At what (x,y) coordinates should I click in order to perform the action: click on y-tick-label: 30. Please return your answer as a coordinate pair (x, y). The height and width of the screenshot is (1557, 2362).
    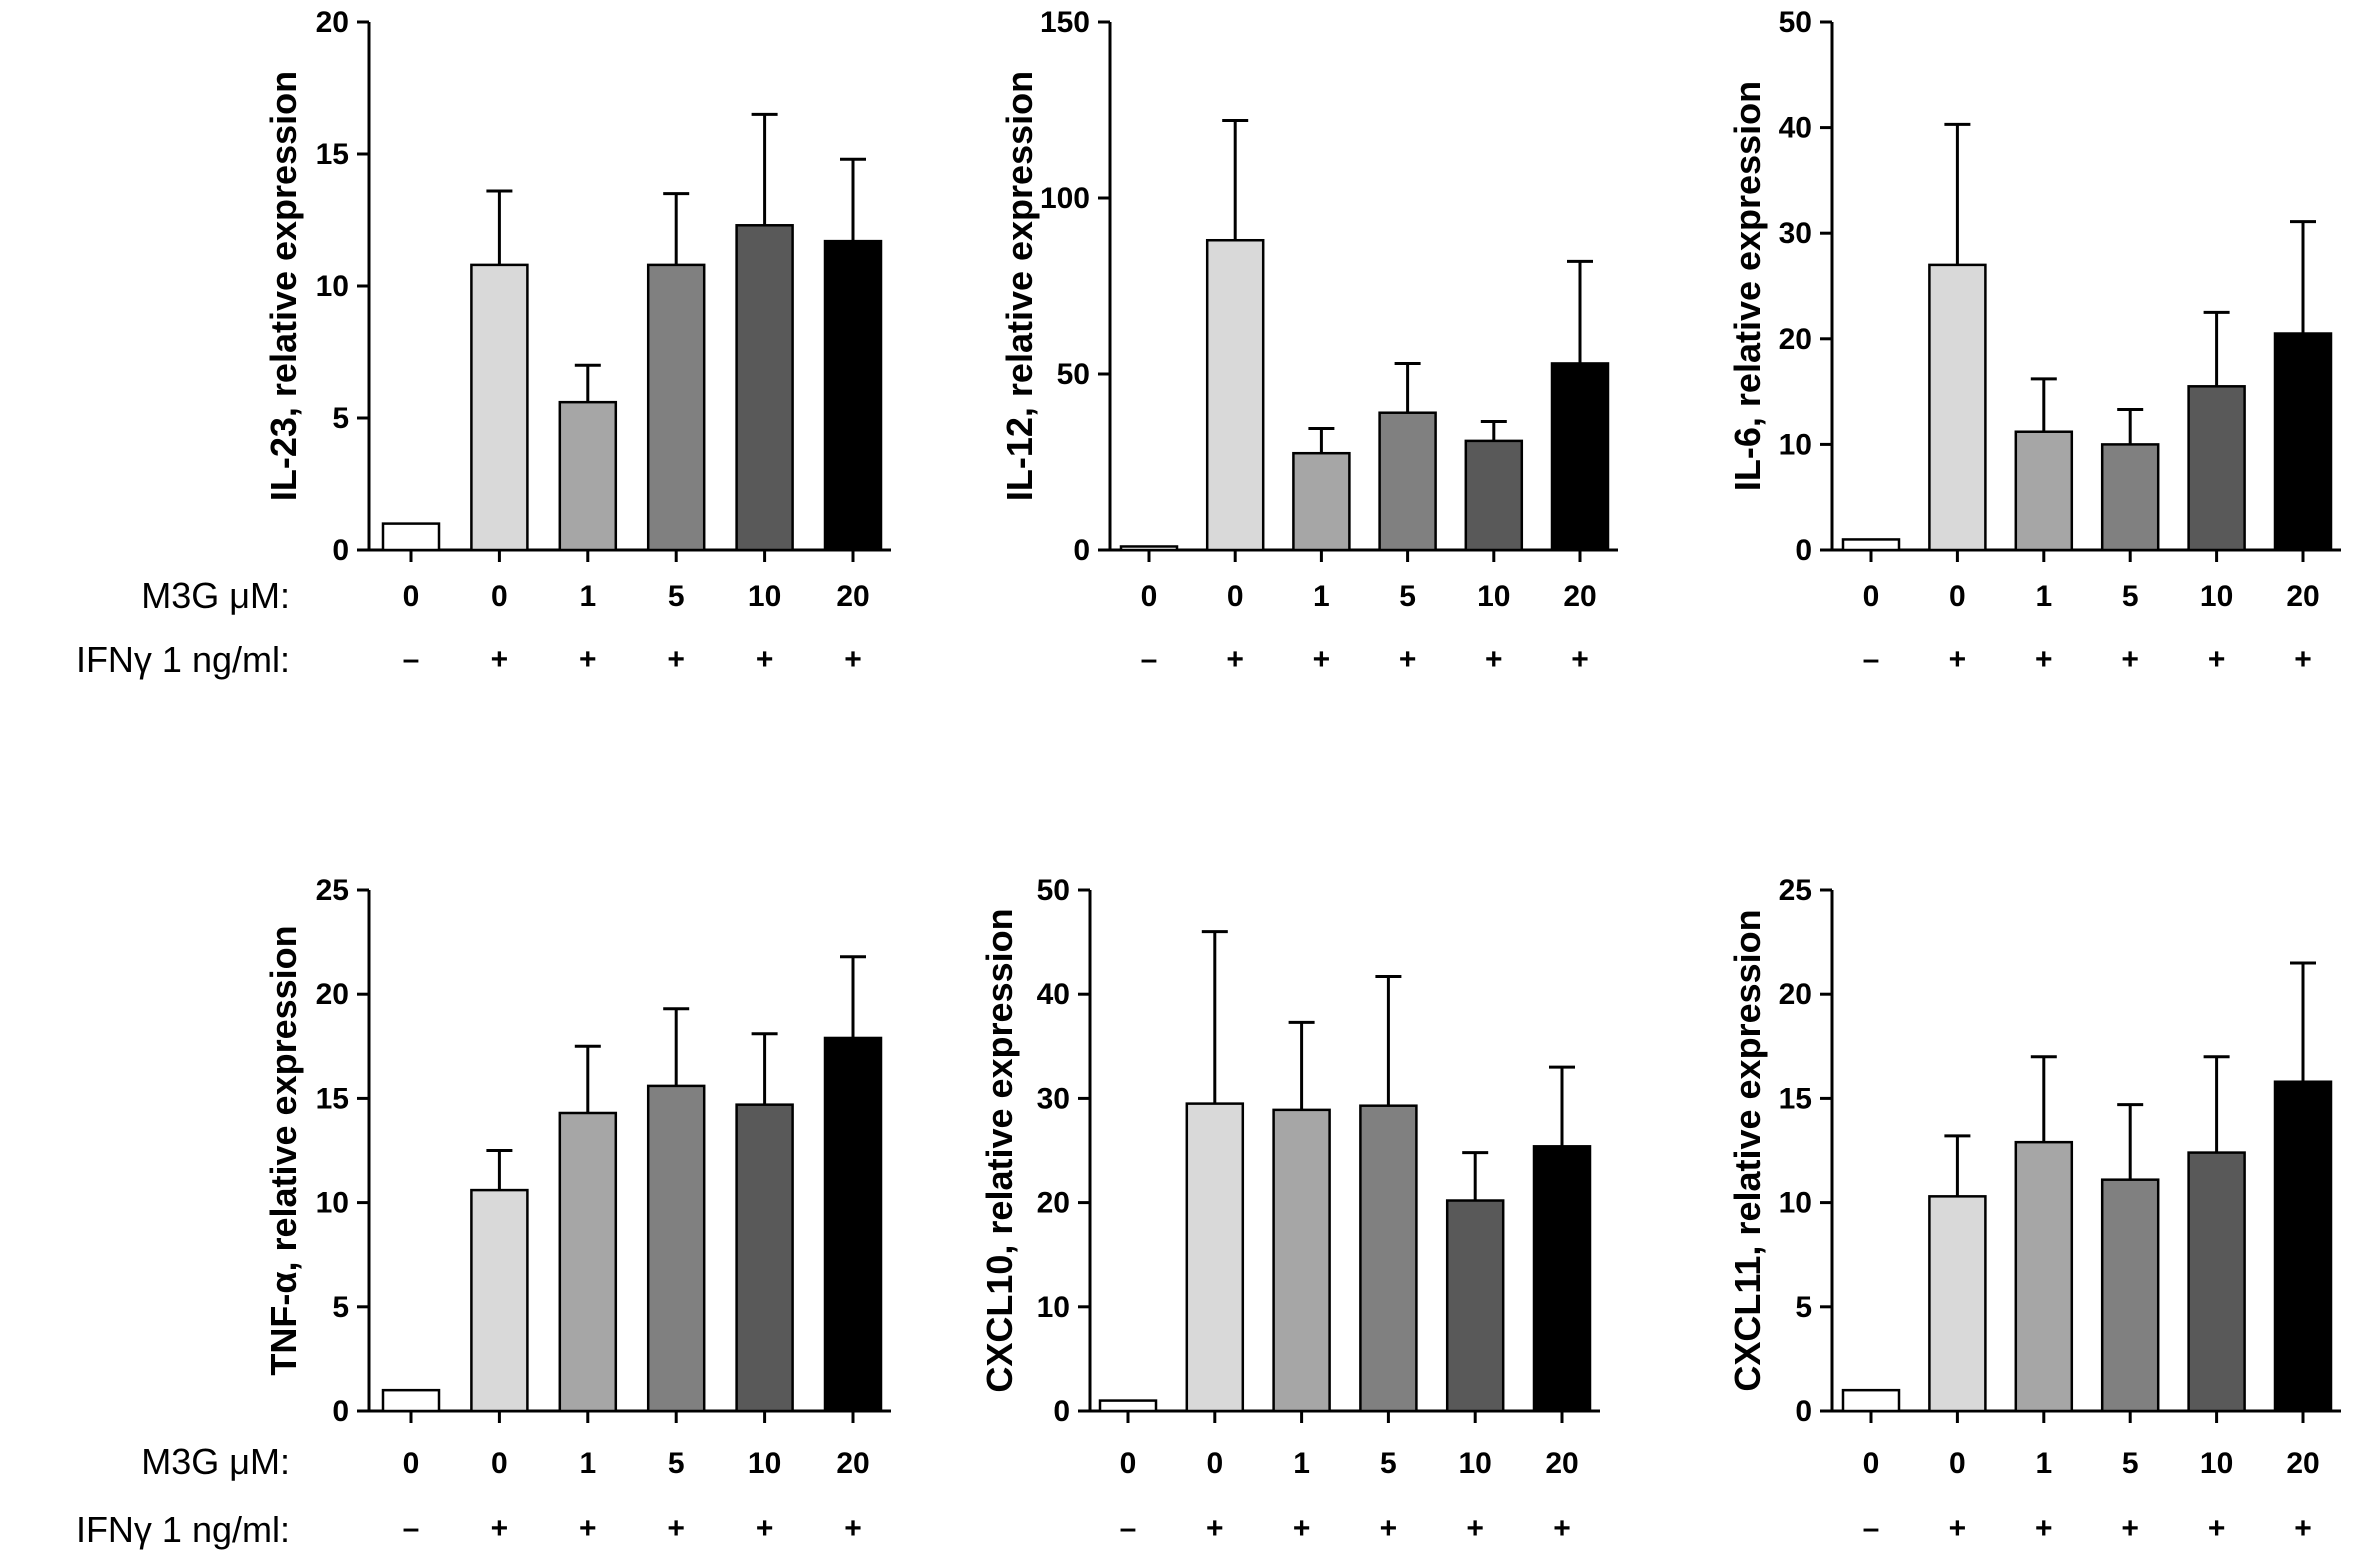
    Looking at the image, I should click on (1795, 233).